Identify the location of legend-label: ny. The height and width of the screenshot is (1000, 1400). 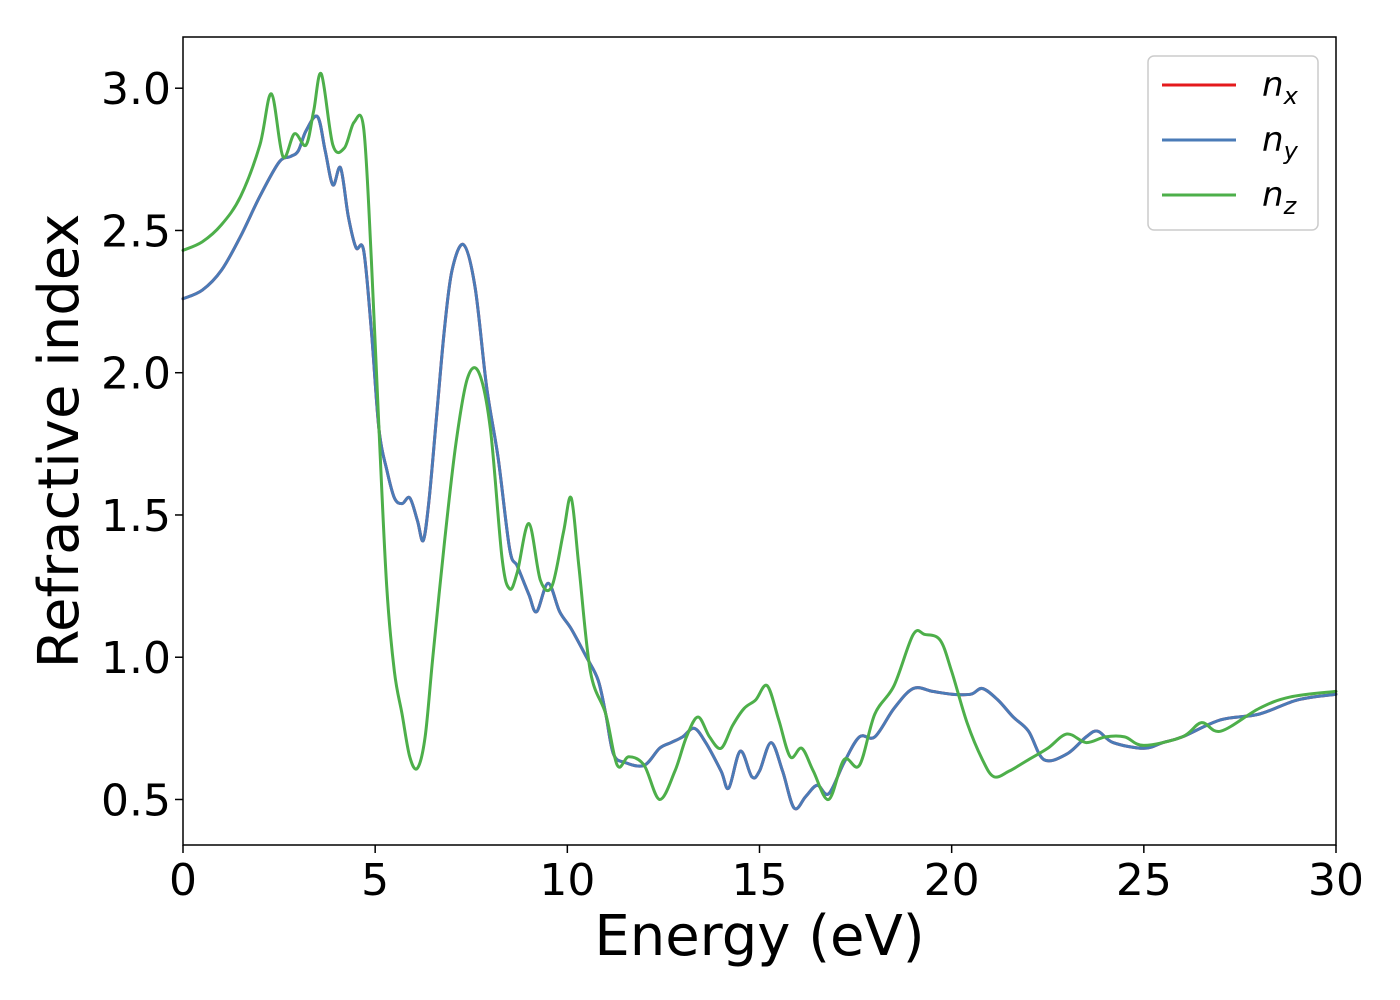
(1280, 142).